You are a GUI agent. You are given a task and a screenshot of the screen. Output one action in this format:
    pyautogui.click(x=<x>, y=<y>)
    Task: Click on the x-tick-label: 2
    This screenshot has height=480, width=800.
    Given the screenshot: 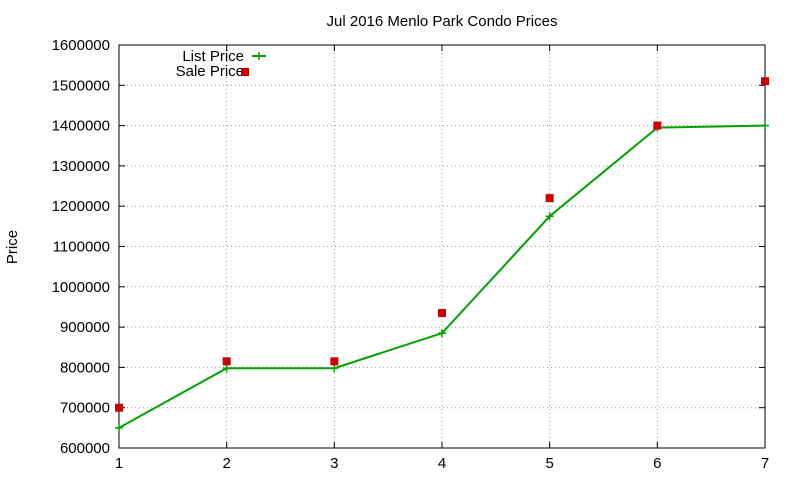 What is the action you would take?
    pyautogui.click(x=226, y=463)
    